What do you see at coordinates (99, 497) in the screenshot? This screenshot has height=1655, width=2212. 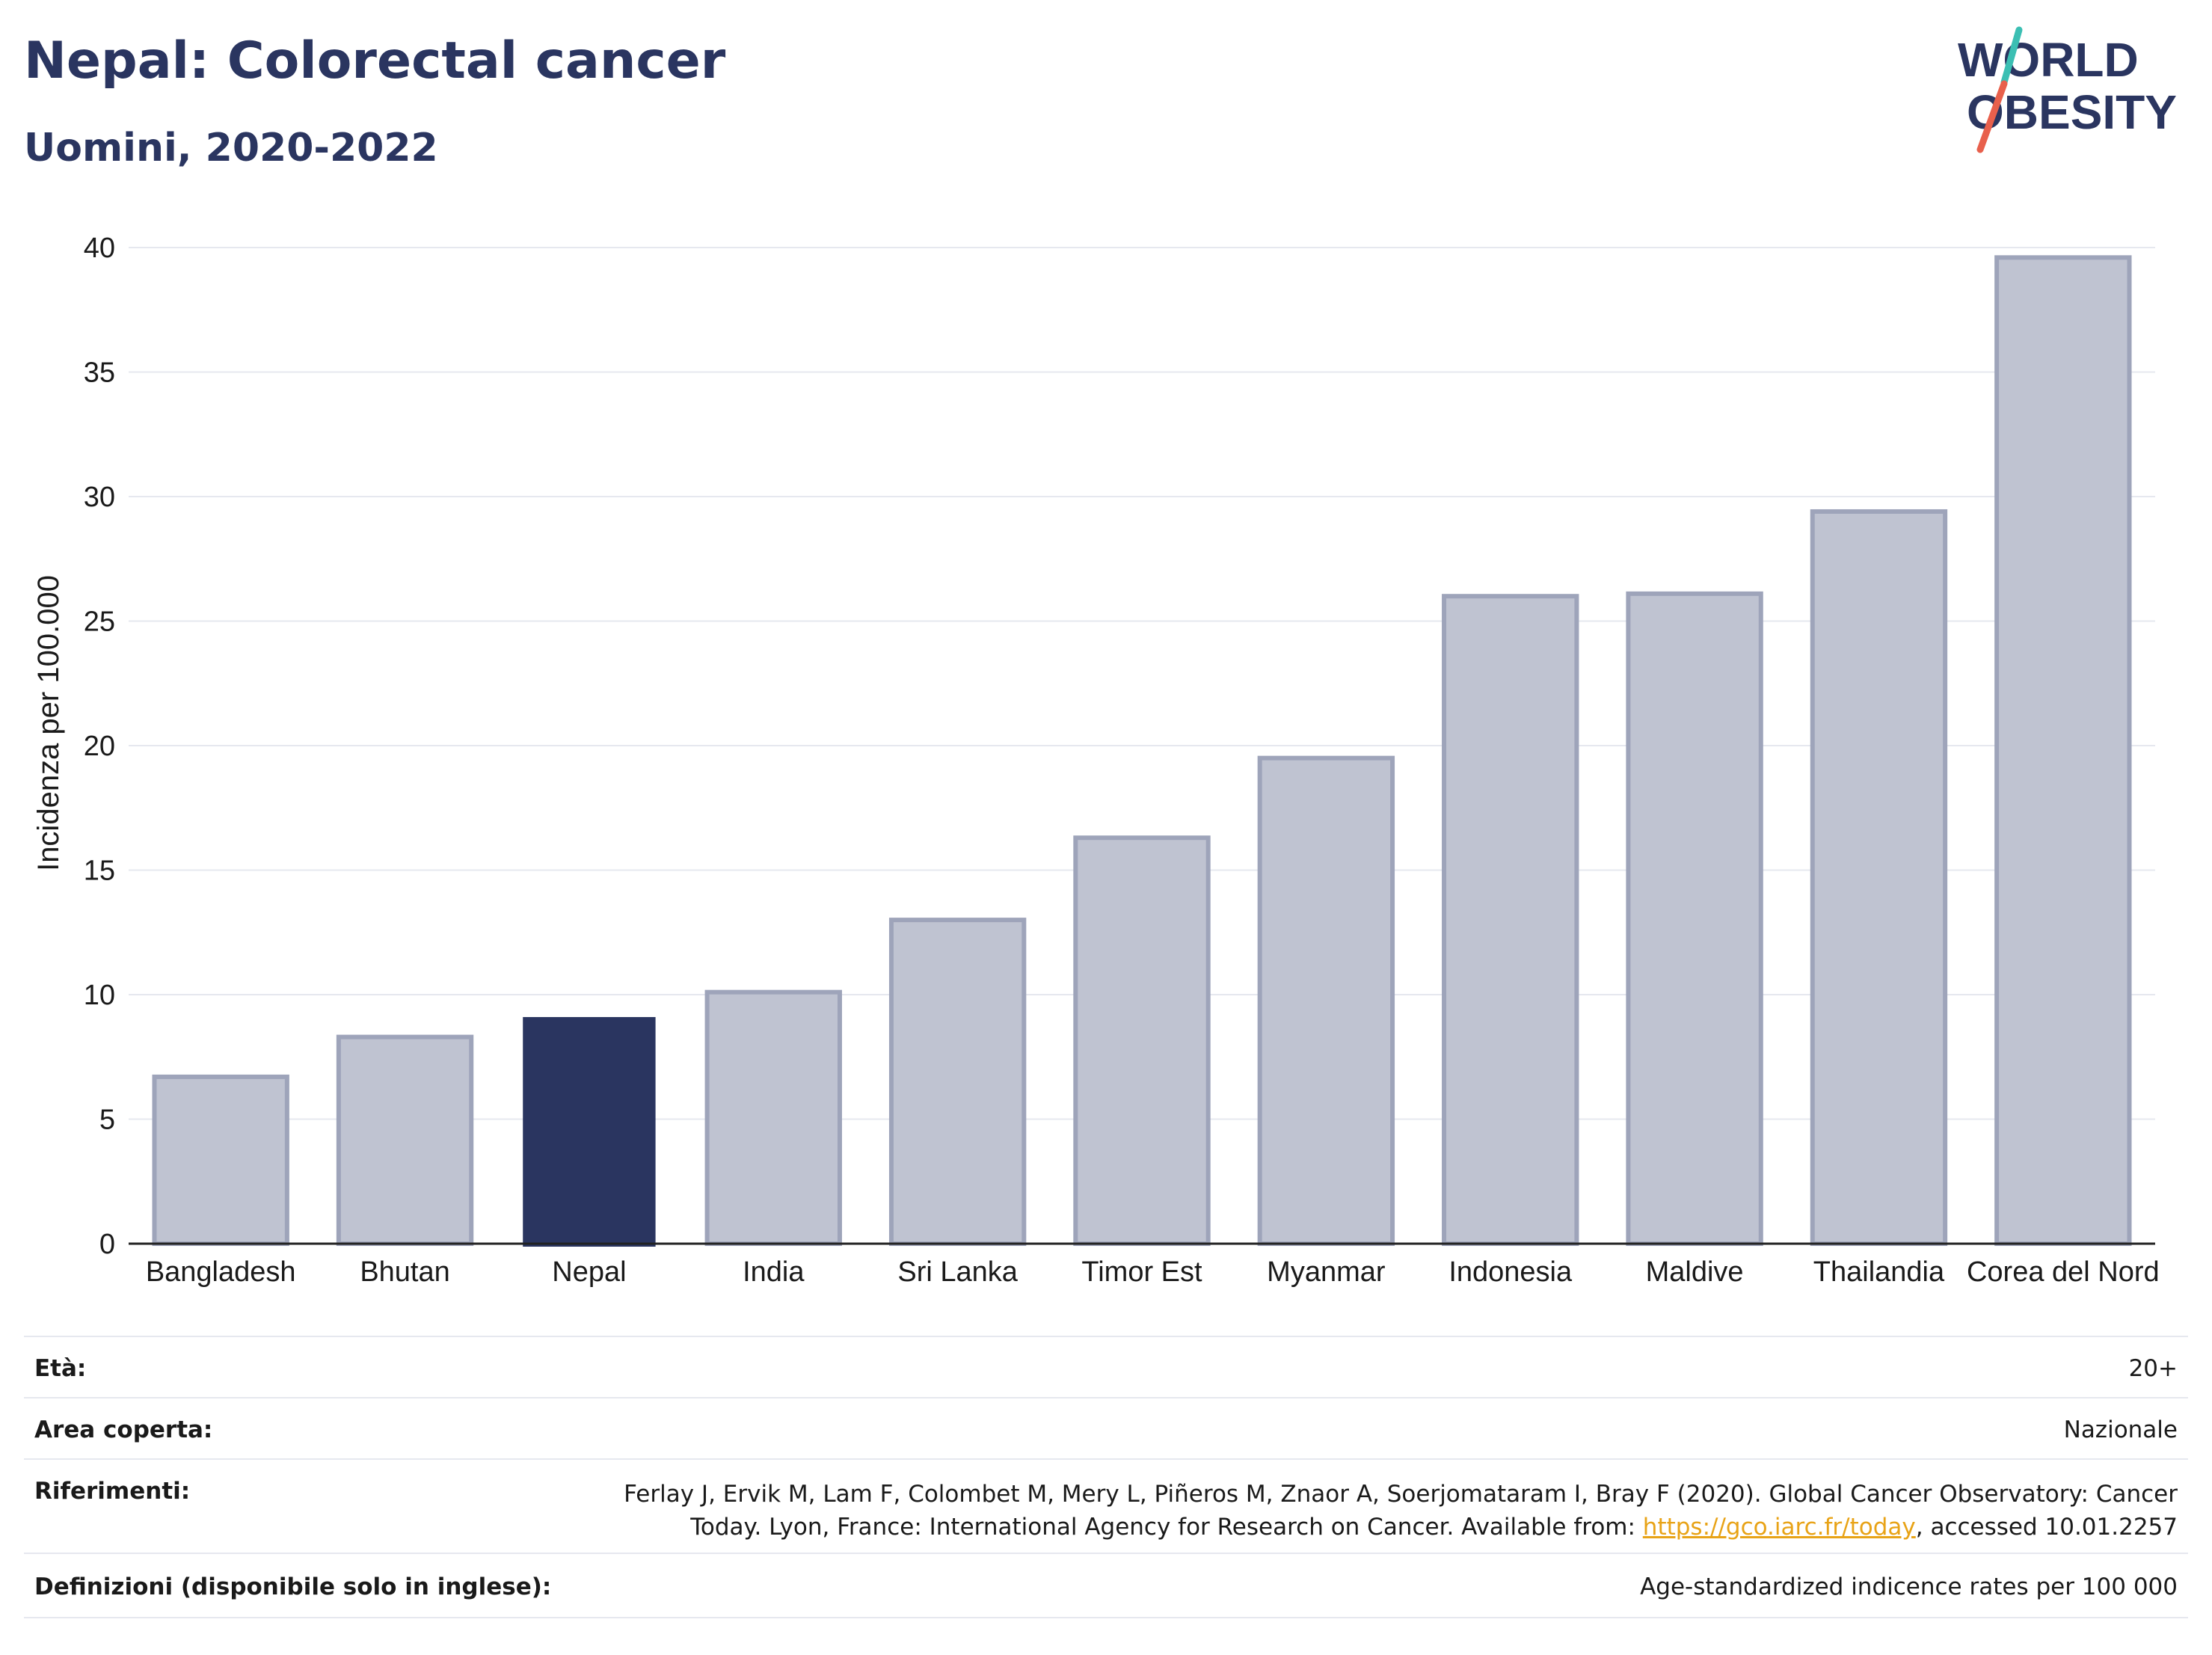 I see `y-tick-label: 30` at bounding box center [99, 497].